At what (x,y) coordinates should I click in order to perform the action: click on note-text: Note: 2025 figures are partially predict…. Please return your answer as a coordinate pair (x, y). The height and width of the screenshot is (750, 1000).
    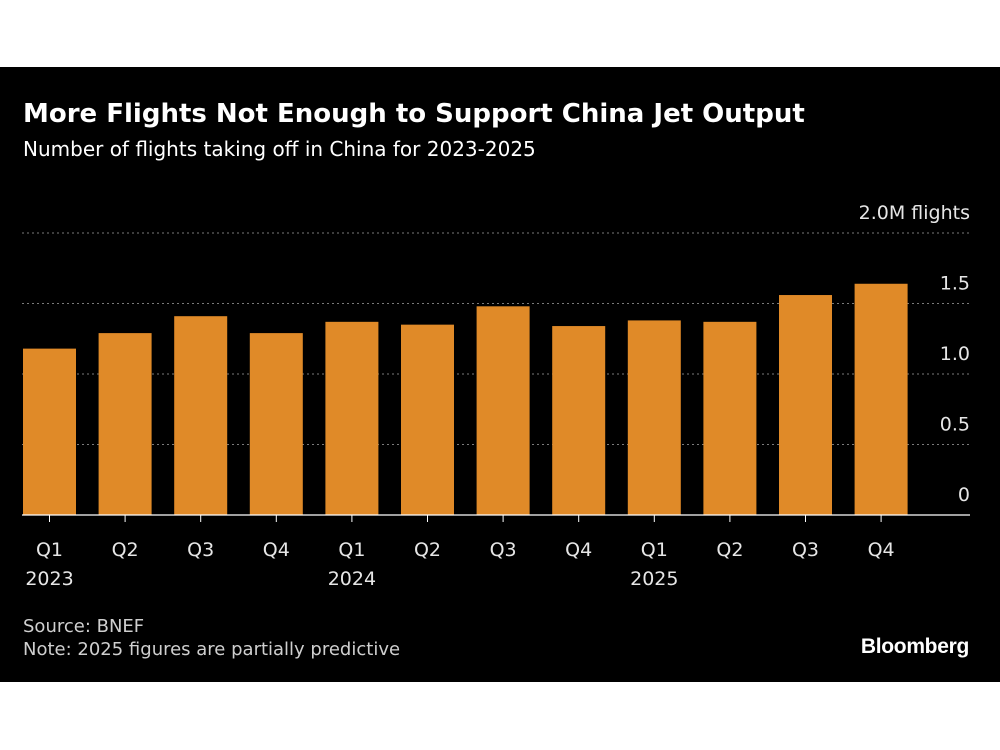
    Looking at the image, I should click on (212, 649).